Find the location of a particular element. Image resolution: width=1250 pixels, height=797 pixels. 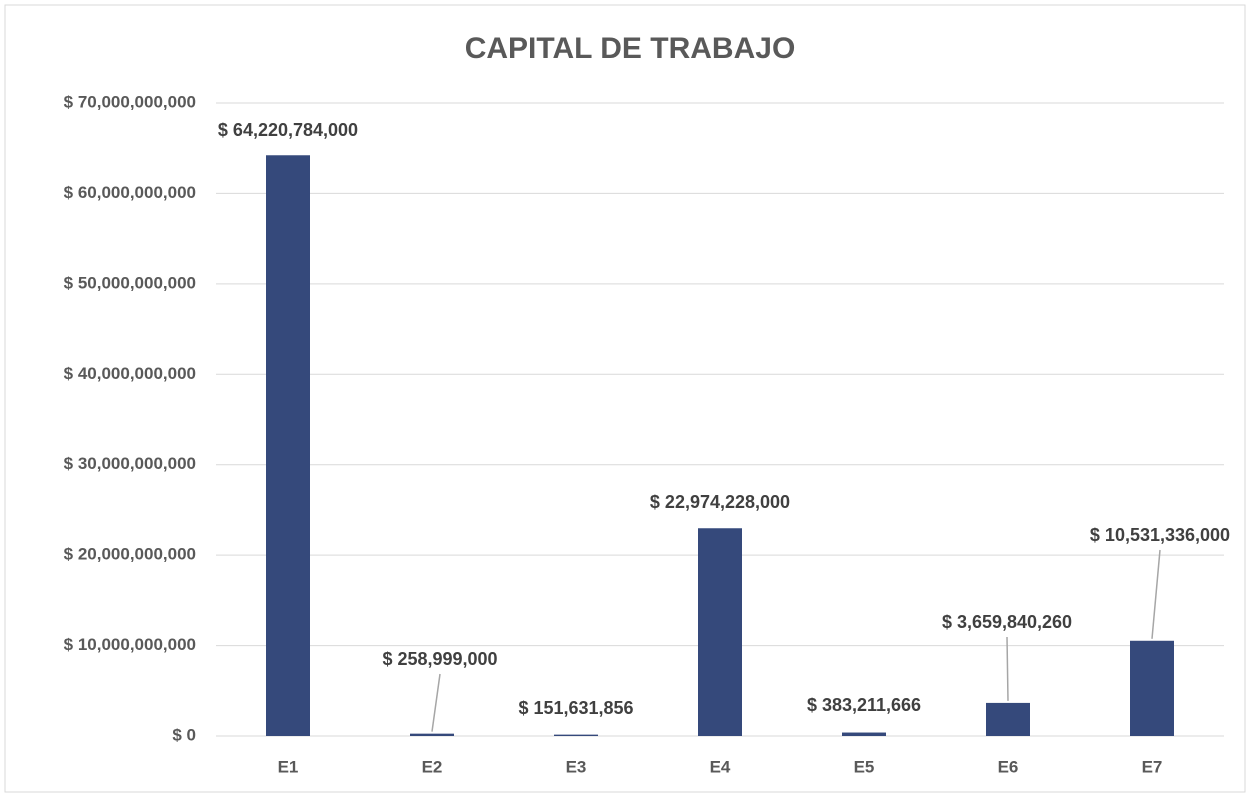

x-tick-label: E5 is located at coordinates (864, 766).